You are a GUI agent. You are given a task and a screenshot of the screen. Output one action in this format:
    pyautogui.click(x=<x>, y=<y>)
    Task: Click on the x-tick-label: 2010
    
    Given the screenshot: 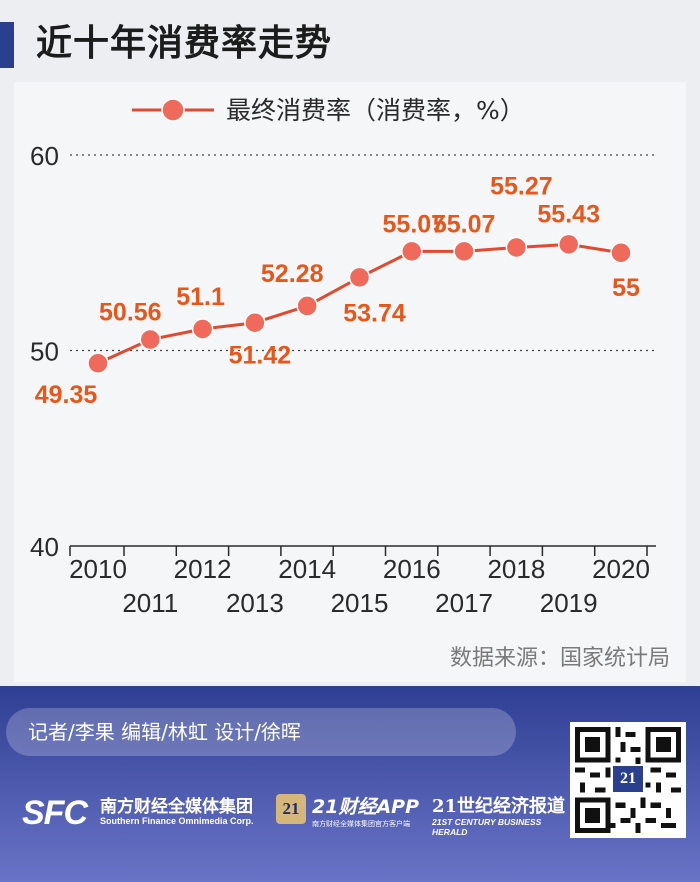 What is the action you would take?
    pyautogui.click(x=98, y=569)
    